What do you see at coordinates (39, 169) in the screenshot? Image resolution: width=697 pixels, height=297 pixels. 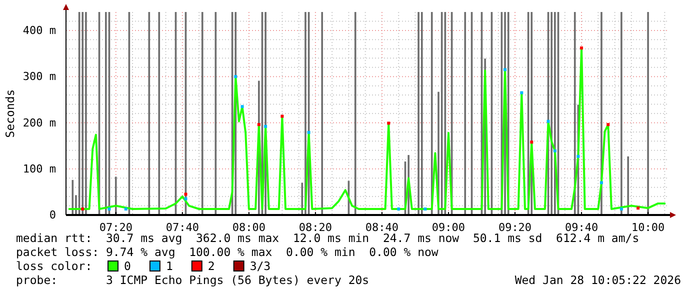 I see `y-tick-label: 100 m` at bounding box center [39, 169].